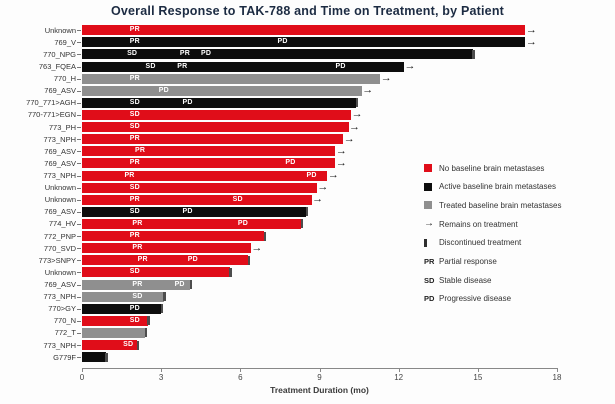 Image resolution: width=615 pixels, height=404 pixels. Describe the element at coordinates (60, 151) in the screenshot. I see `patient-label: 769_ASV` at that location.